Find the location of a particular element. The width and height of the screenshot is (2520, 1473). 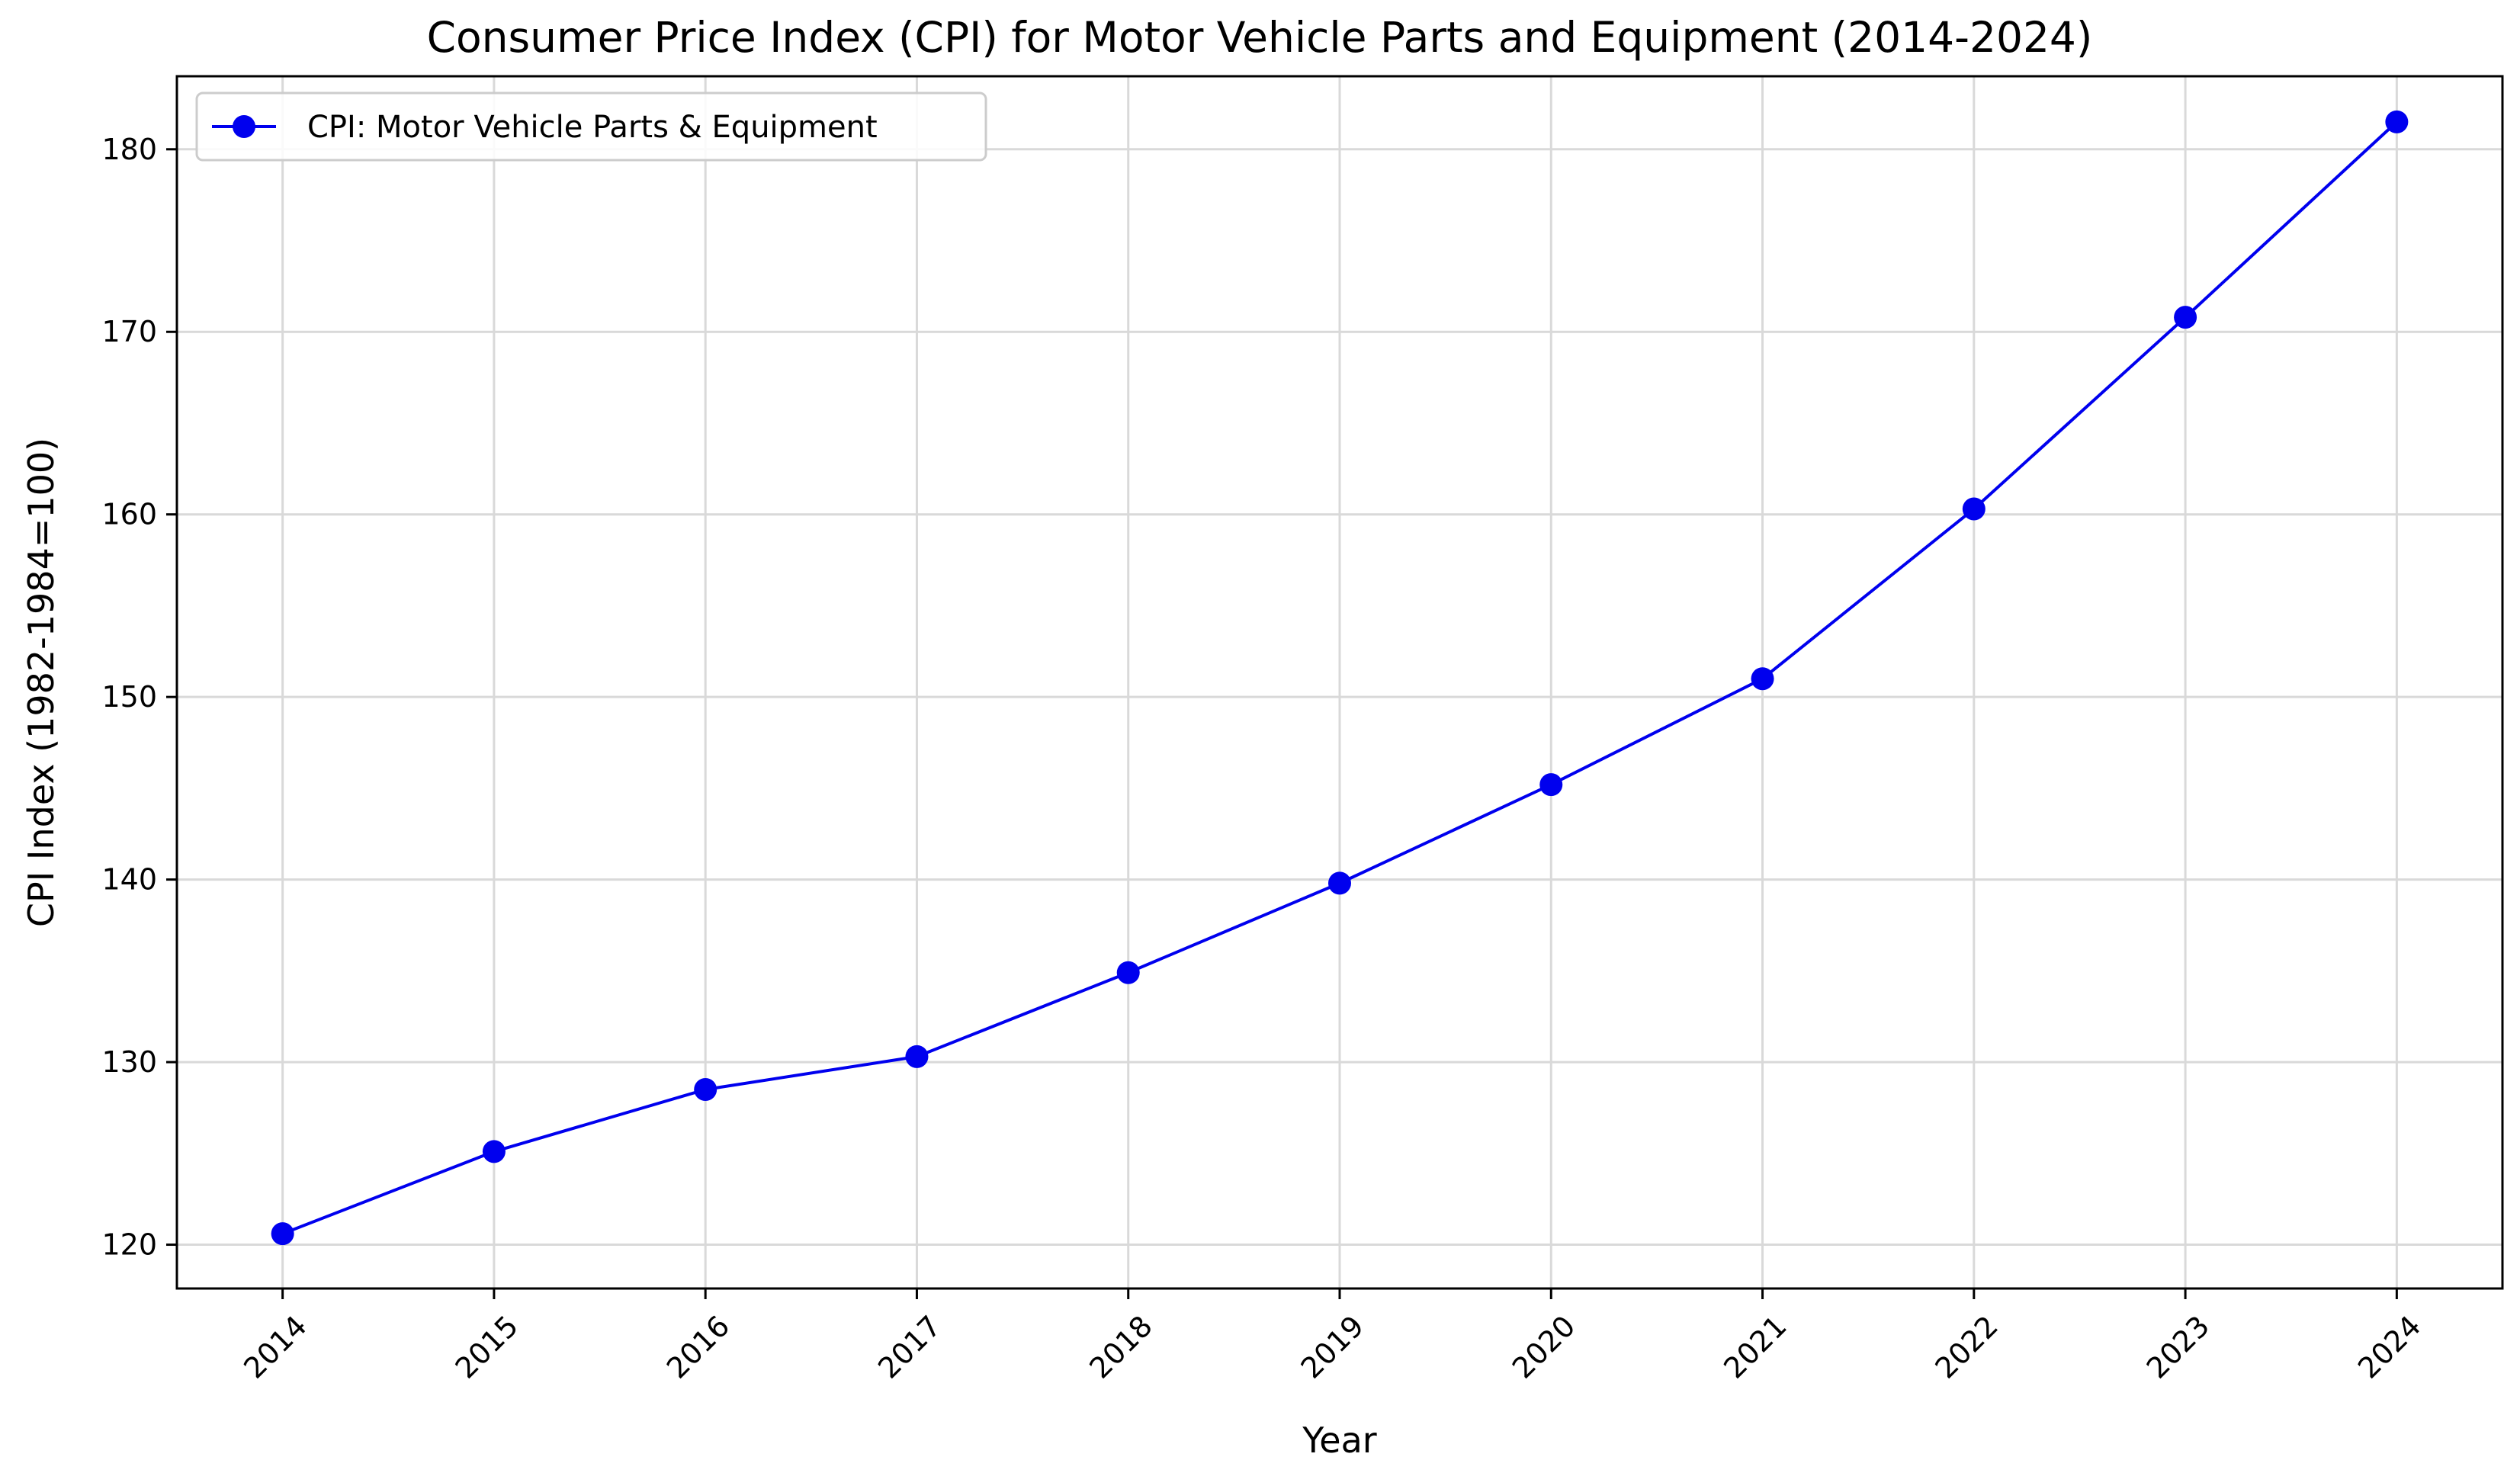

y-tick-label: 130 is located at coordinates (129, 1062).